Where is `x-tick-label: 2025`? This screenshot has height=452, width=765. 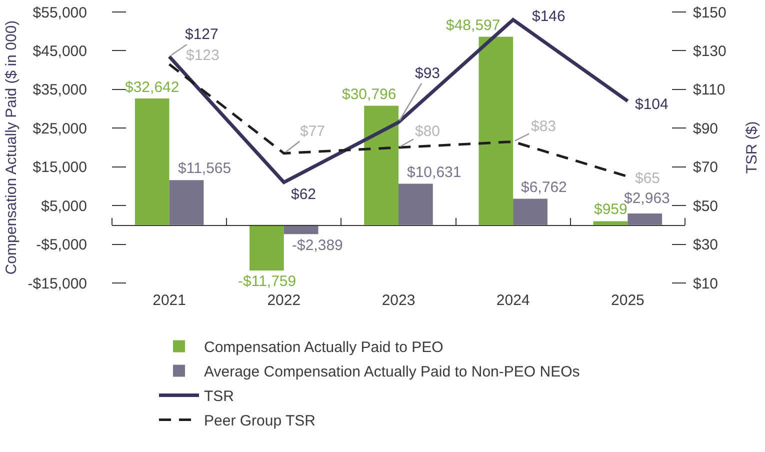
x-tick-label: 2025 is located at coordinates (627, 300).